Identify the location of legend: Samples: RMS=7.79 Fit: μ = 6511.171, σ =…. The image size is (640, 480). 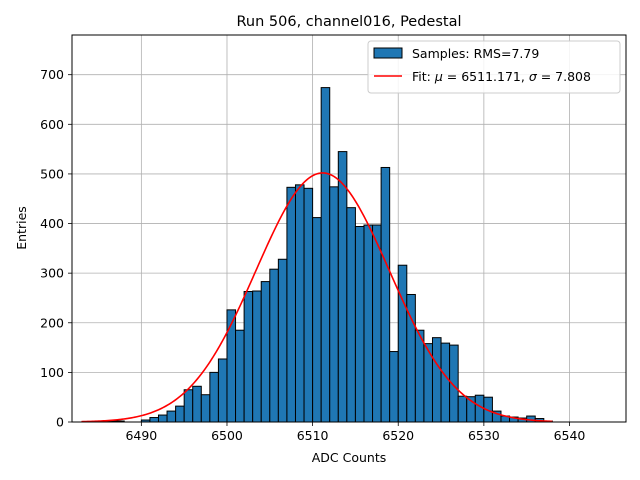
(494, 67).